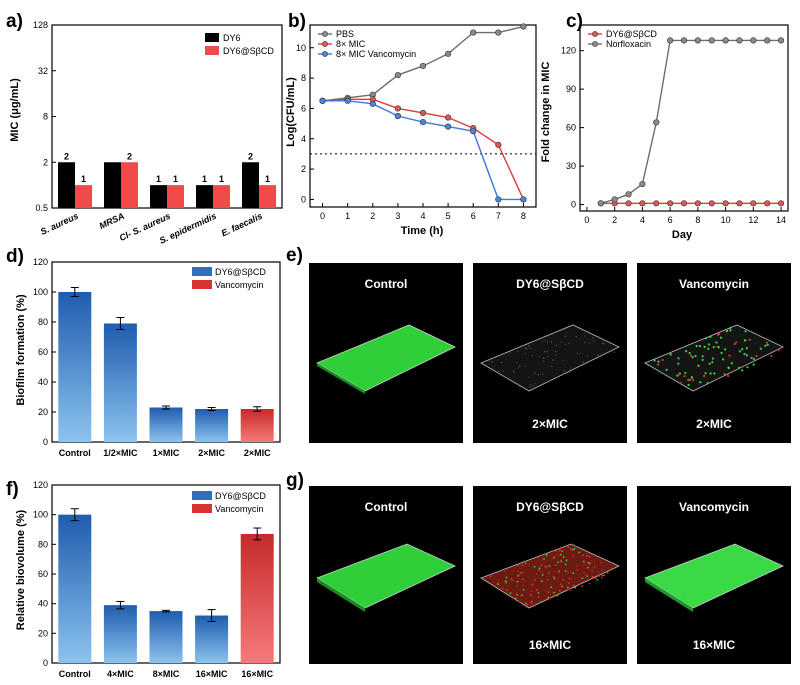 This screenshot has width=800, height=685. What do you see at coordinates (322, 216) in the screenshot?
I see `b-xtick-label: 0` at bounding box center [322, 216].